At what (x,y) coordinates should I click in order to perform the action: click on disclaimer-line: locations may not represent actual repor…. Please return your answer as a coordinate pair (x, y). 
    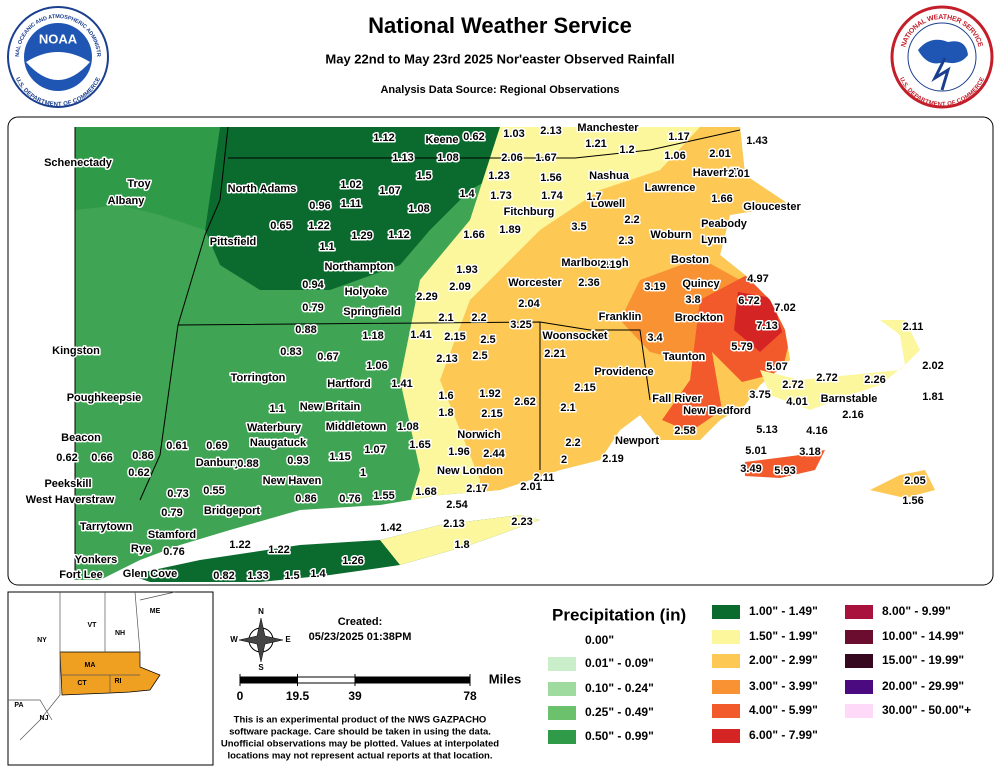
    Looking at the image, I should click on (359, 756).